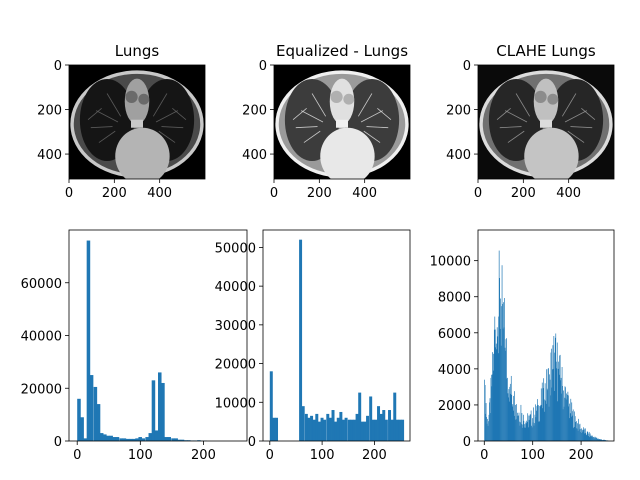 This screenshot has width=640, height=480. What do you see at coordinates (454, 406) in the screenshot?
I see `y-tick-label: 2000` at bounding box center [454, 406].